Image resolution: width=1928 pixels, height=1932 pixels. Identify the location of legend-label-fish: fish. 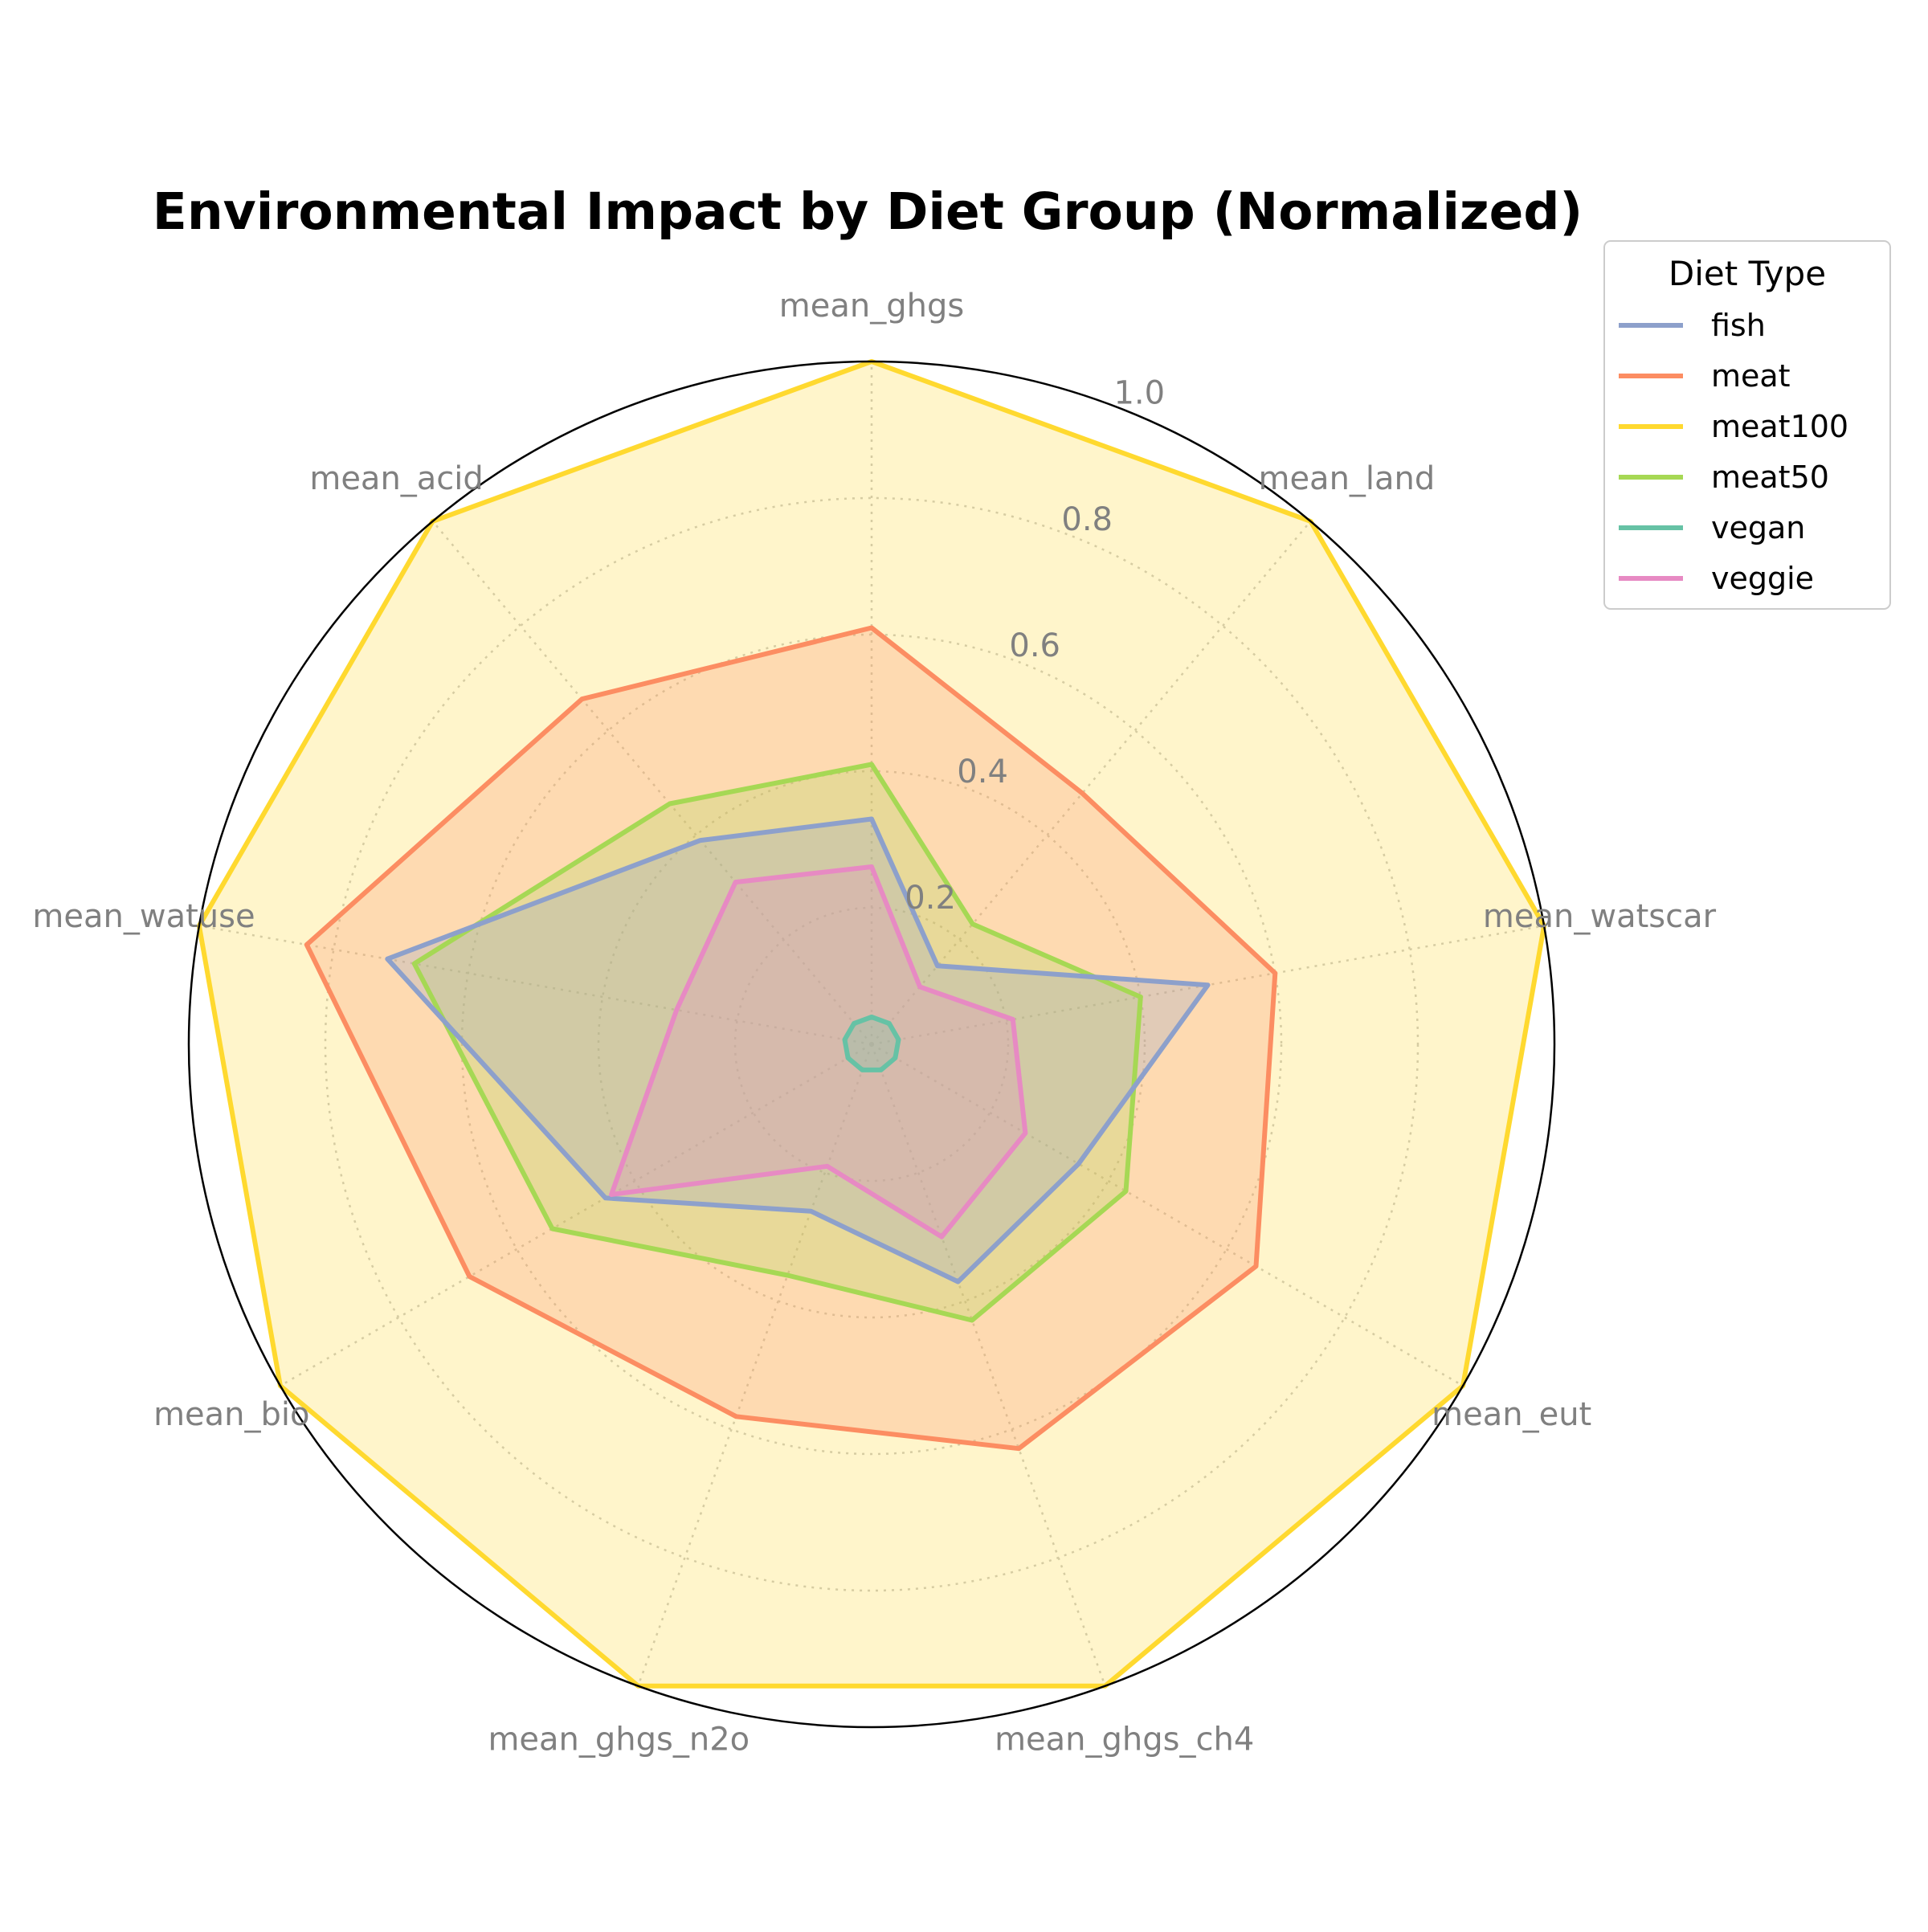
(1739, 326).